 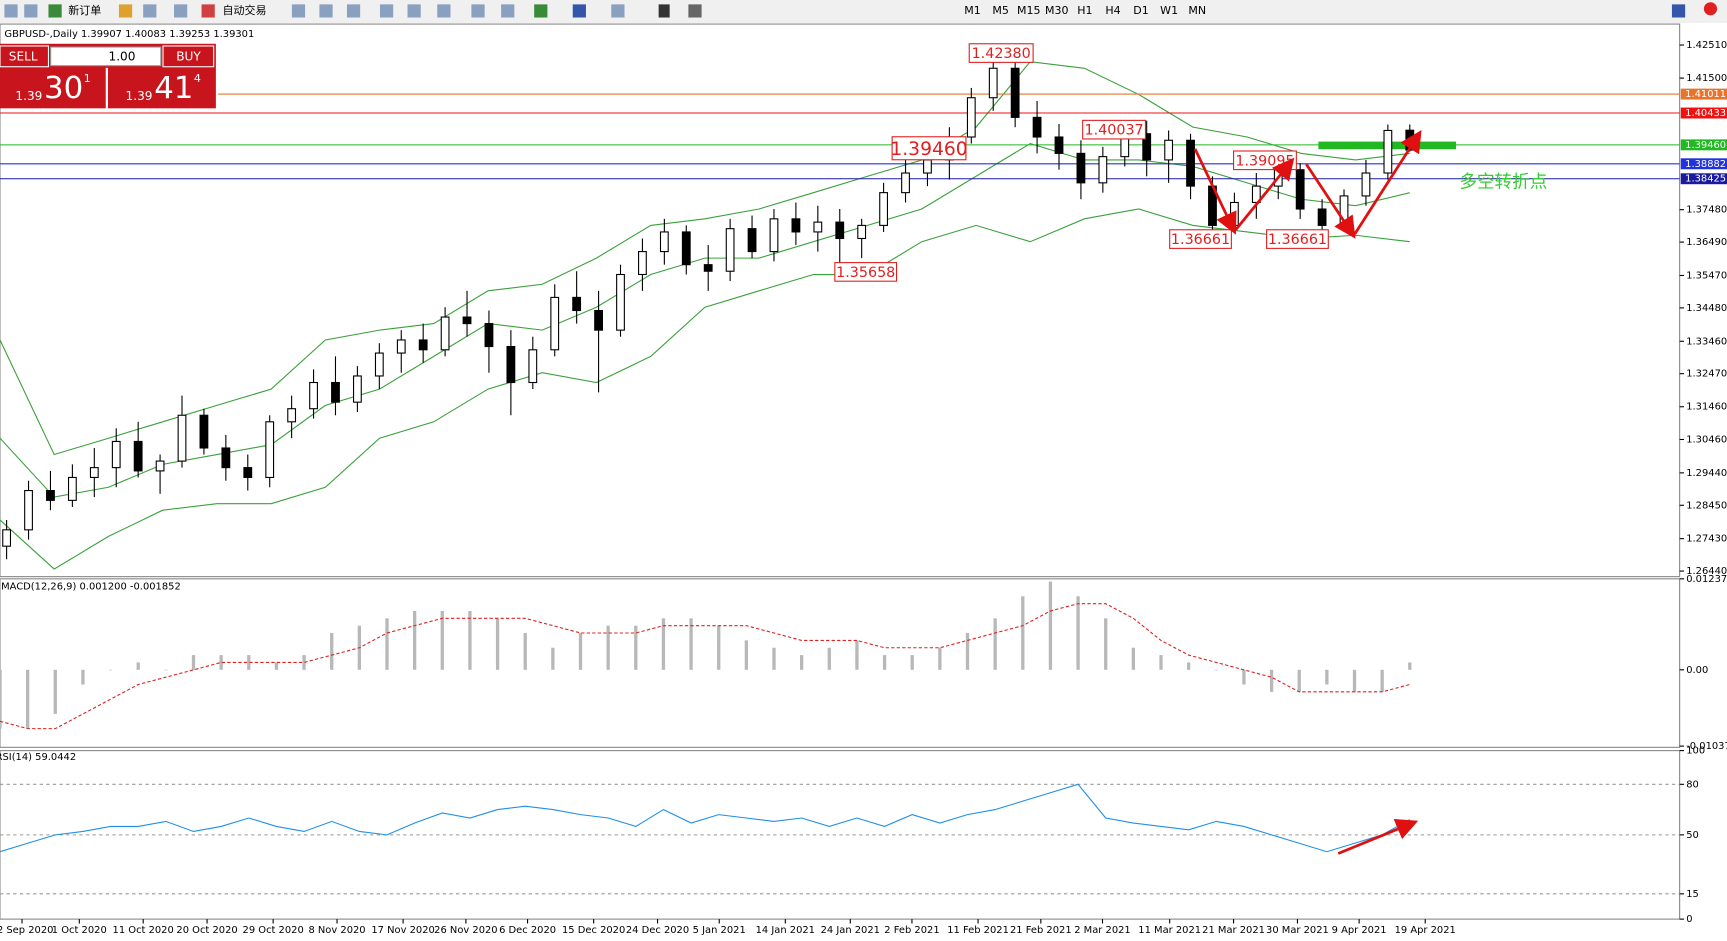 What do you see at coordinates (108, 76) in the screenshot?
I see `trade-panel: SELL 1.00 BUY 1.39 30 1 1.39 41 4` at bounding box center [108, 76].